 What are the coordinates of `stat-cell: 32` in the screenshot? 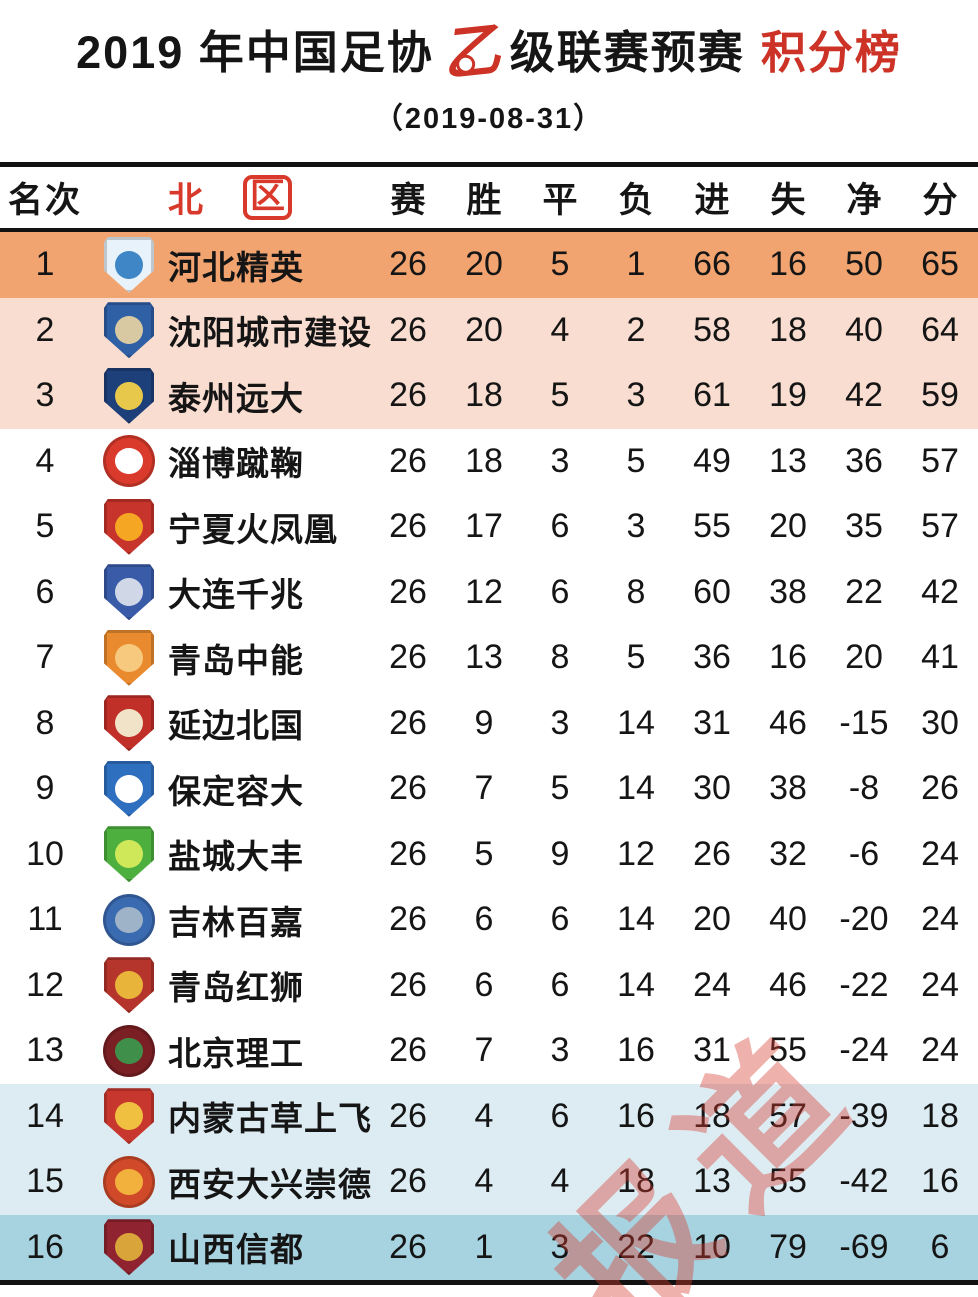 It's located at (788, 853).